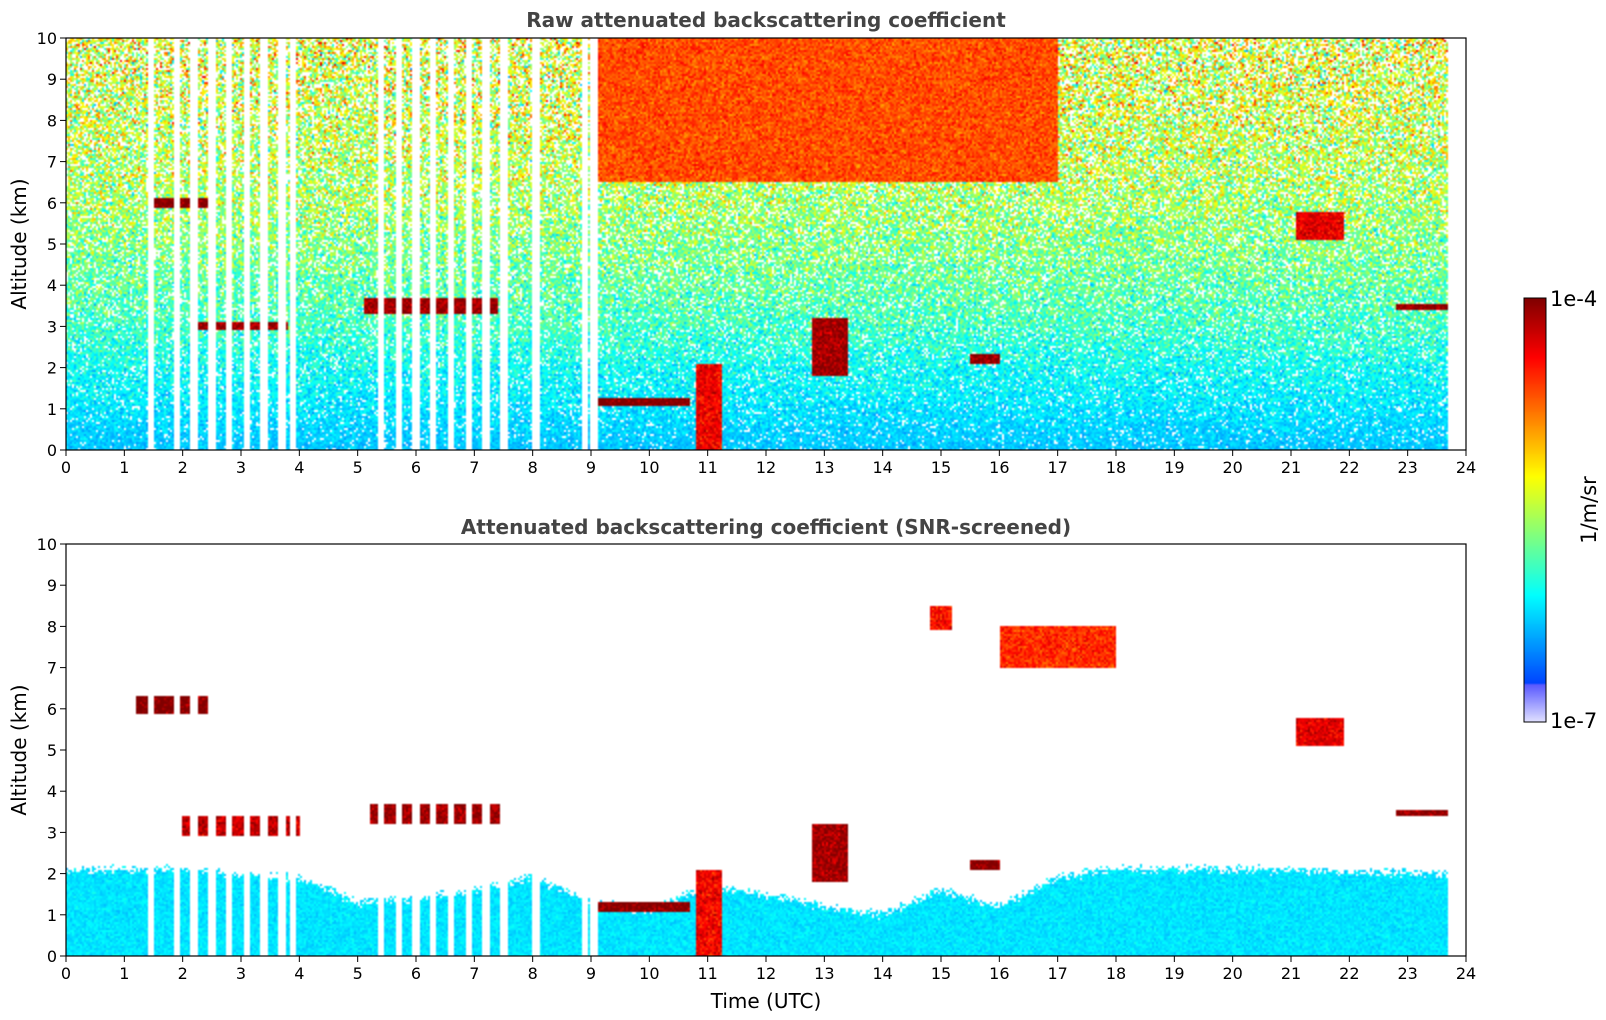  I want to click on colorbar-unit-label: 1/m/sr, so click(1589, 510).